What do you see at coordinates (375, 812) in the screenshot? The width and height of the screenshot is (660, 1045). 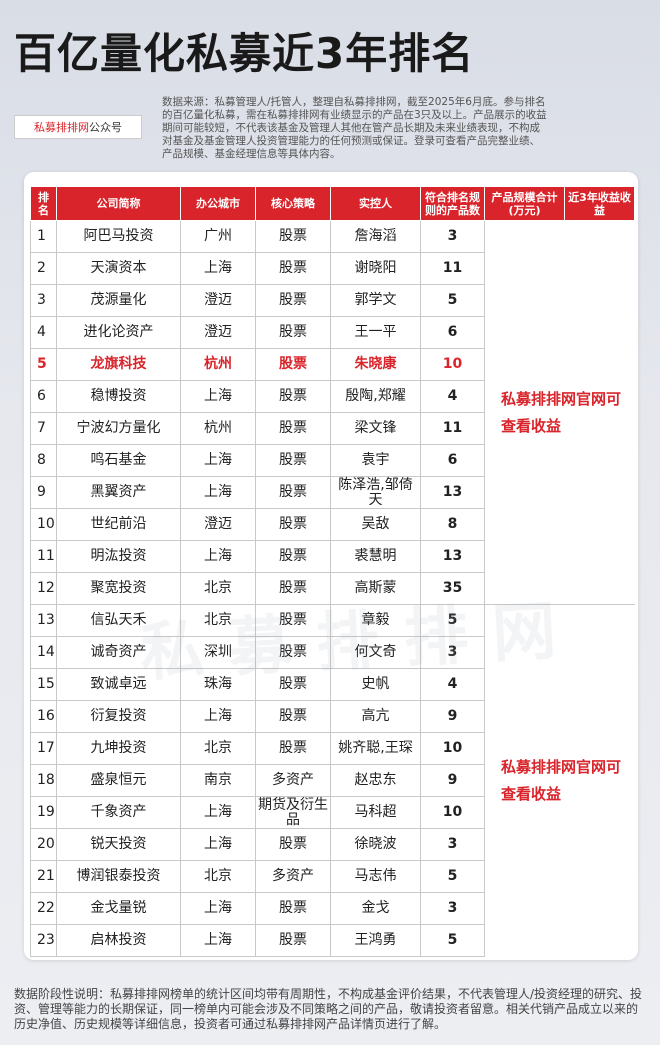 I see `cell-controller: 马科超` at bounding box center [375, 812].